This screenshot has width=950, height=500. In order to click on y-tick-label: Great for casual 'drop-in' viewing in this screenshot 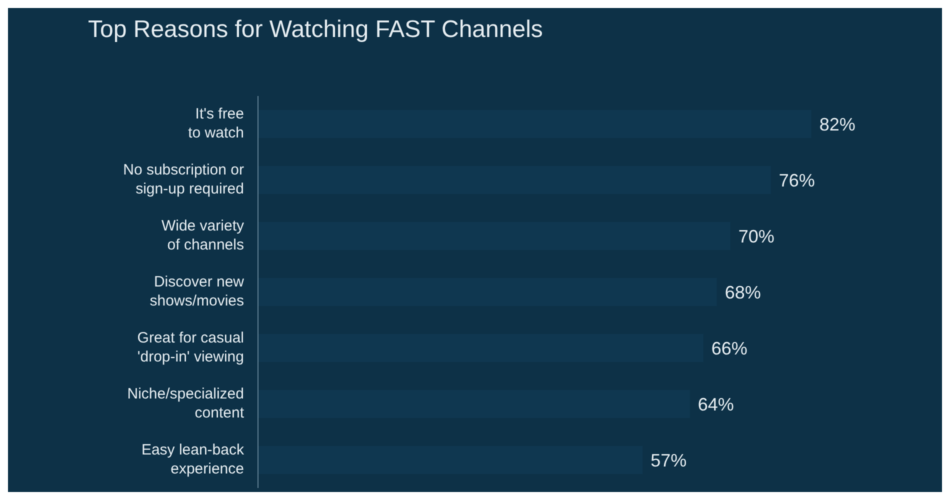, I will do `click(190, 347)`.